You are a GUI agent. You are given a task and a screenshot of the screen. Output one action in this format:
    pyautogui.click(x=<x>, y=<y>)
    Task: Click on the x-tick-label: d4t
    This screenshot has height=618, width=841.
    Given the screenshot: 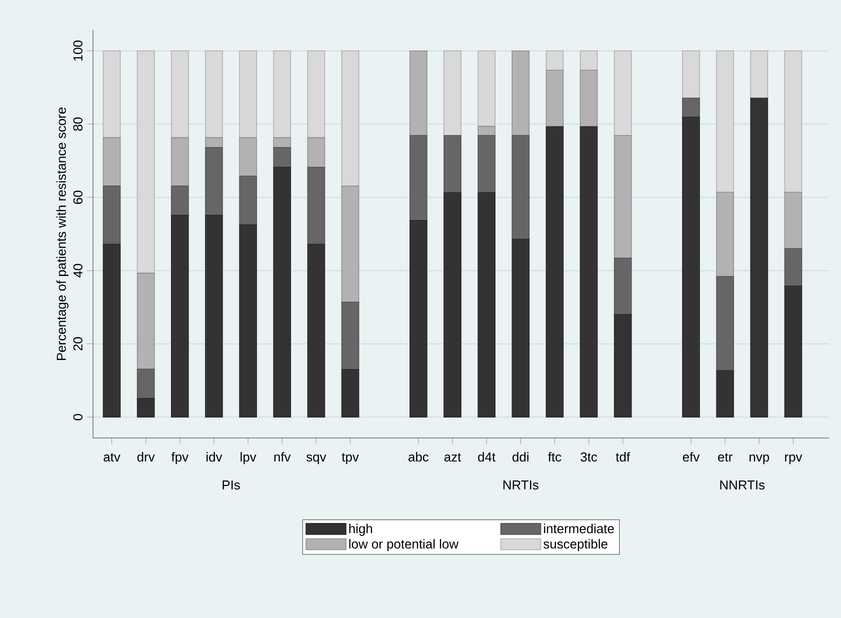 What is the action you would take?
    pyautogui.click(x=487, y=457)
    